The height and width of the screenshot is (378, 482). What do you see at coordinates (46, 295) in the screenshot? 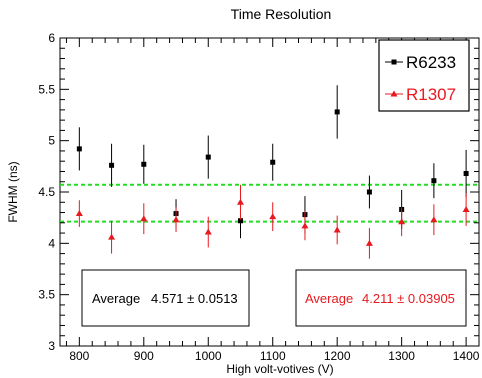
I see `y-tick-label: 3.5` at bounding box center [46, 295].